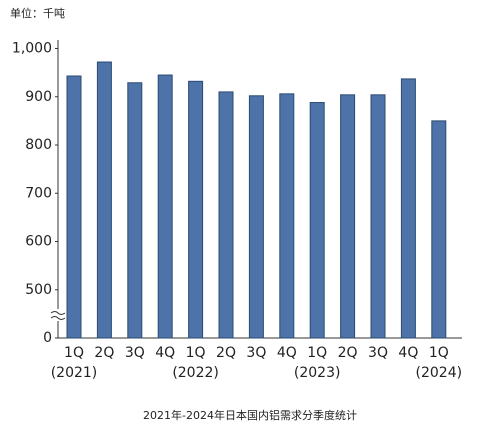  Describe the element at coordinates (38, 193) in the screenshot. I see `y-tick-label: 700` at that location.